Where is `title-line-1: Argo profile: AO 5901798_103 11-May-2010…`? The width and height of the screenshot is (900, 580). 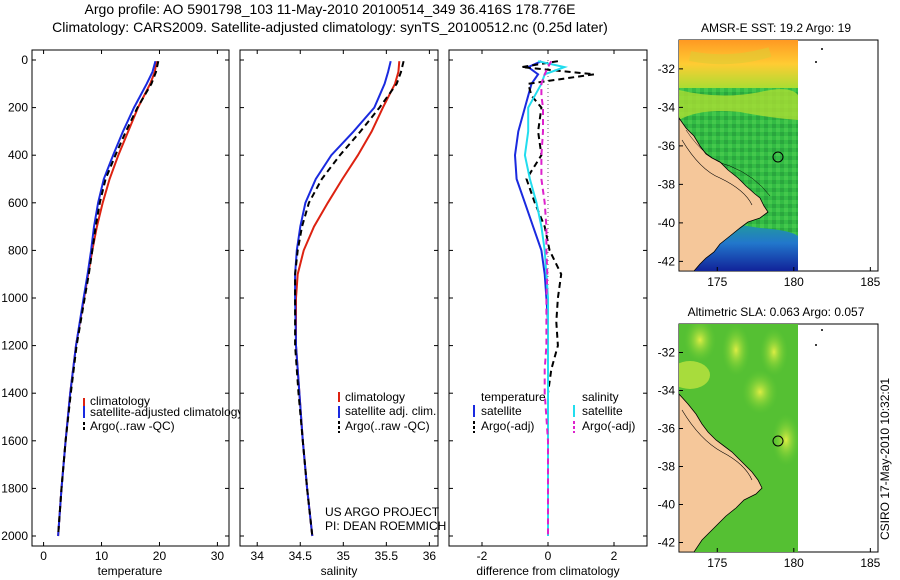
title-line-1: Argo profile: AO 5901798_103 11-May-2010… is located at coordinates (330, 9).